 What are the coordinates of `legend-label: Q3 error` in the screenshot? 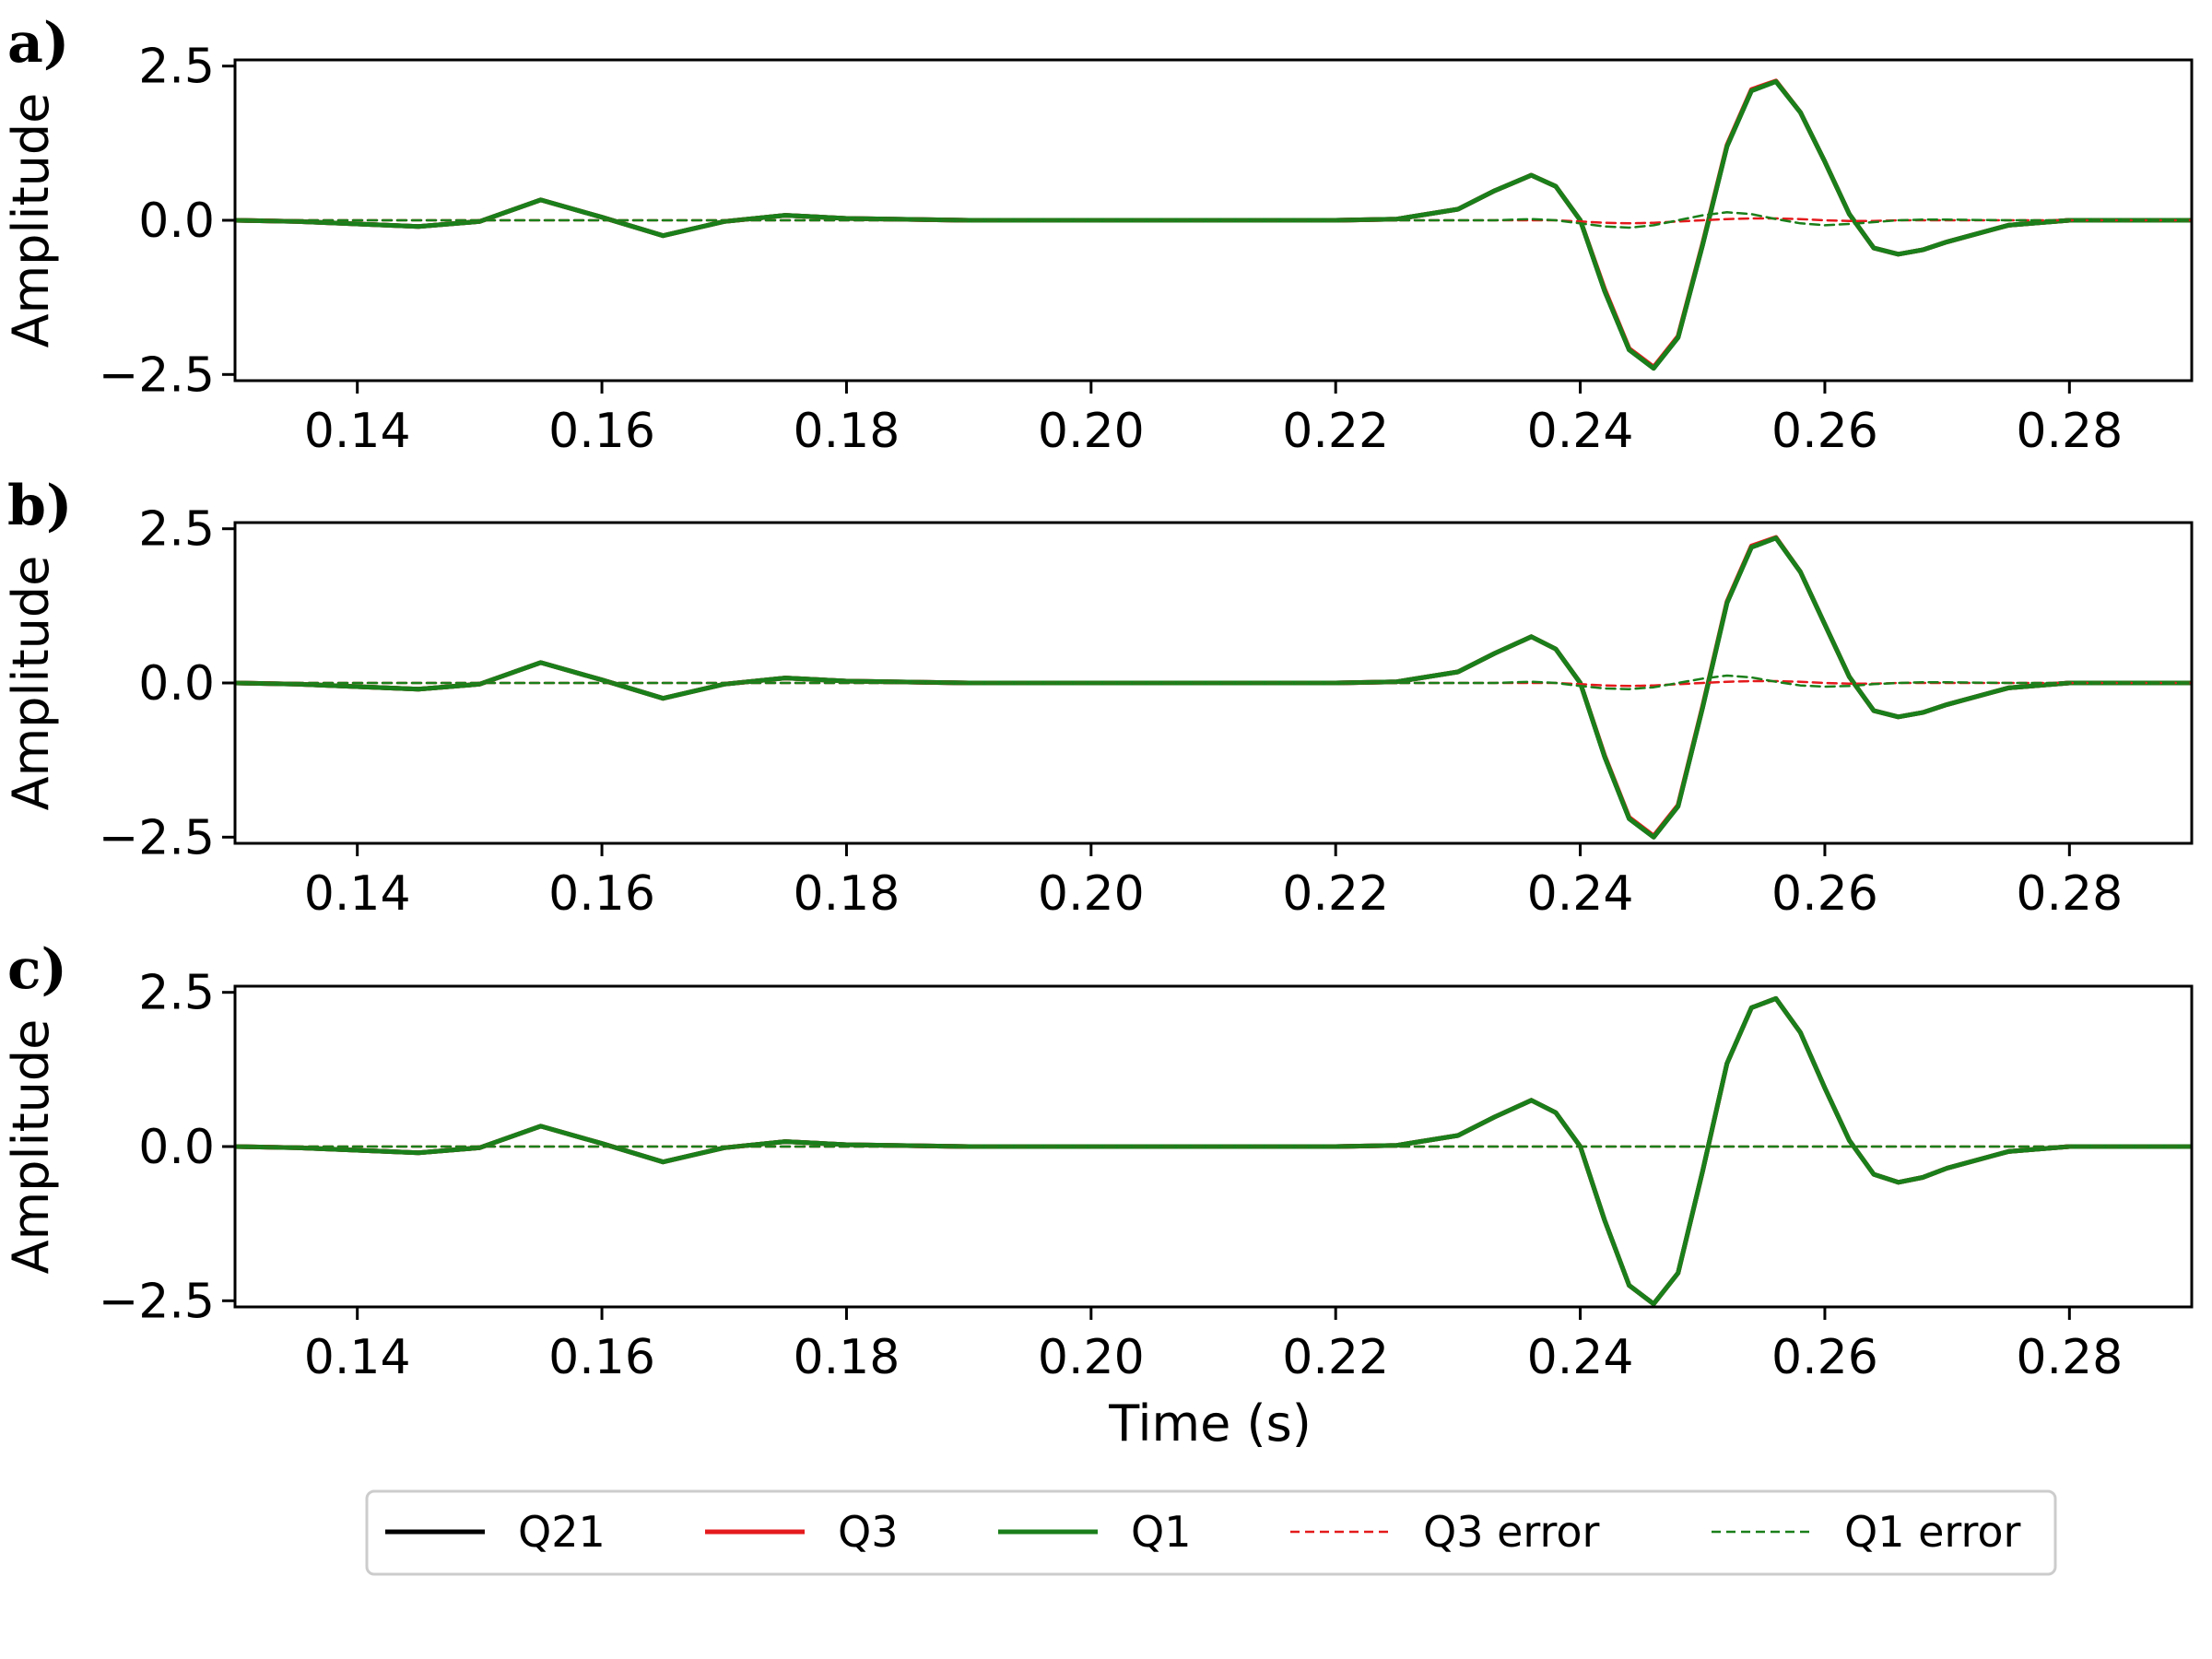 It's located at (1511, 1532).